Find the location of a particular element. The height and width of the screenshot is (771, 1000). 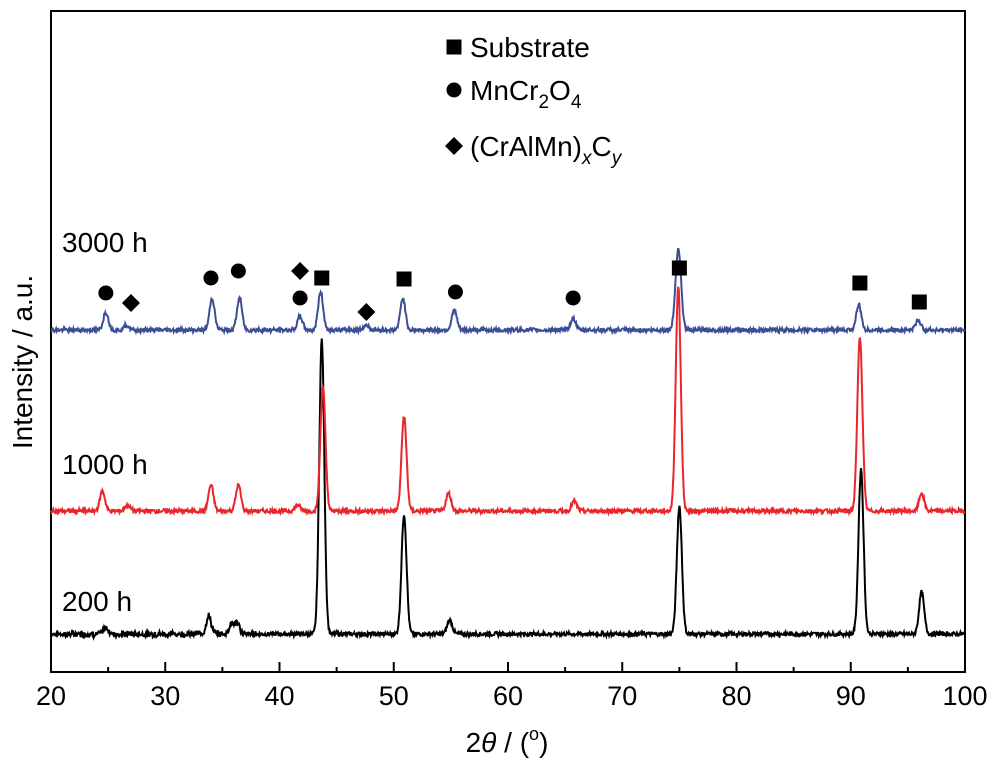

x-tick-label: 50 is located at coordinates (394, 696).